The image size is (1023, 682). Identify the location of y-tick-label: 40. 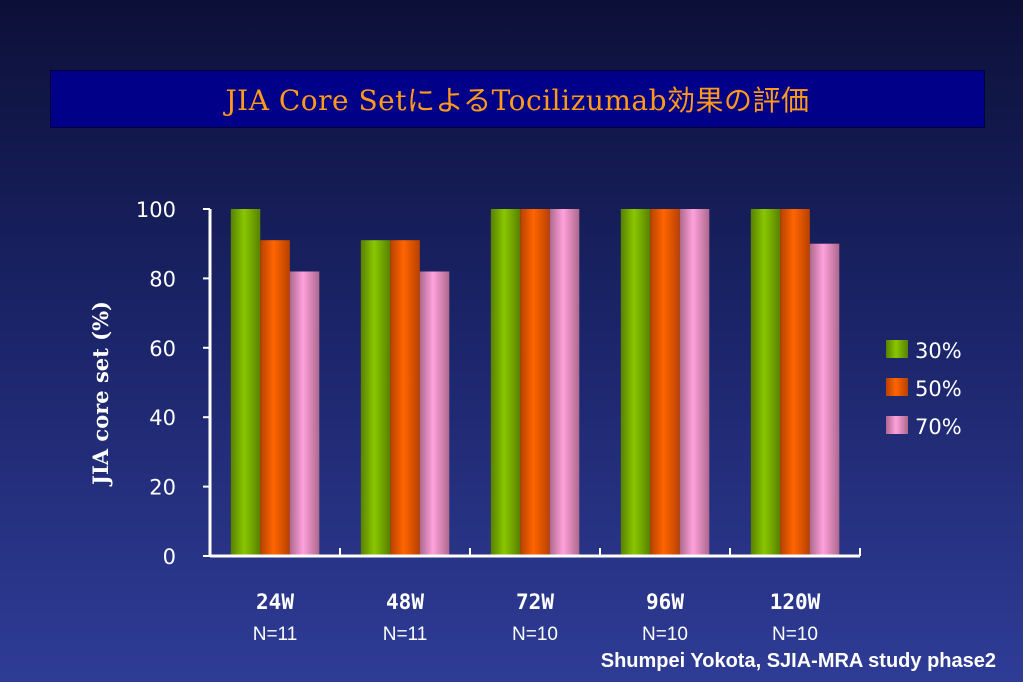
(162, 418).